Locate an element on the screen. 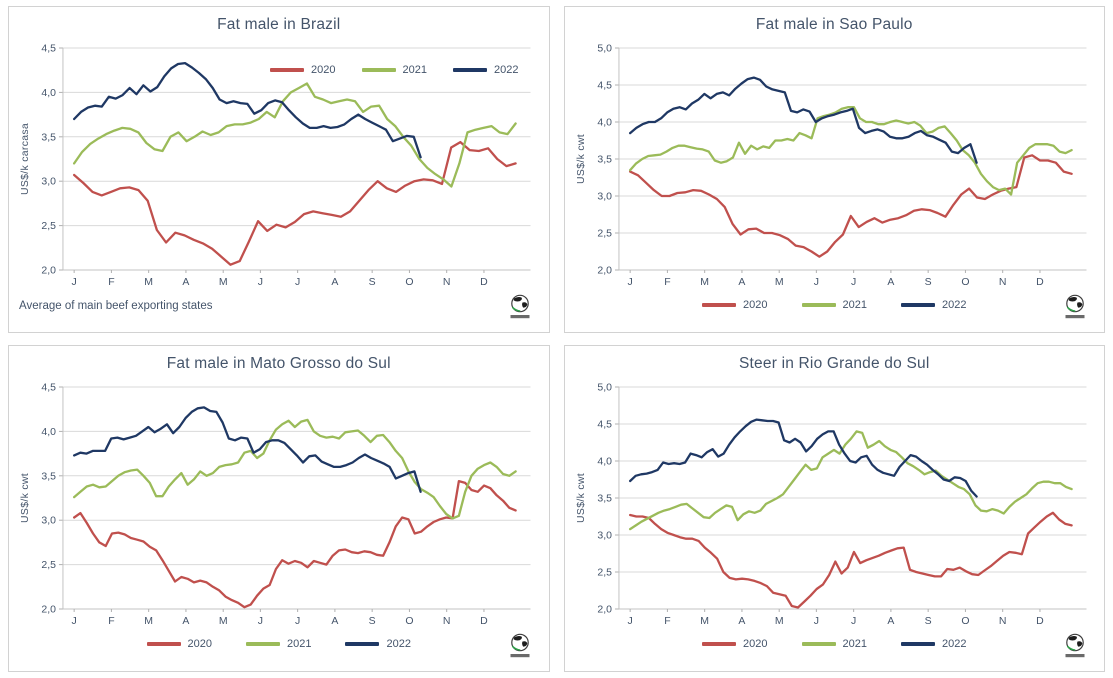  chart-footnote: Average of main beef exporting states is located at coordinates (116, 306).